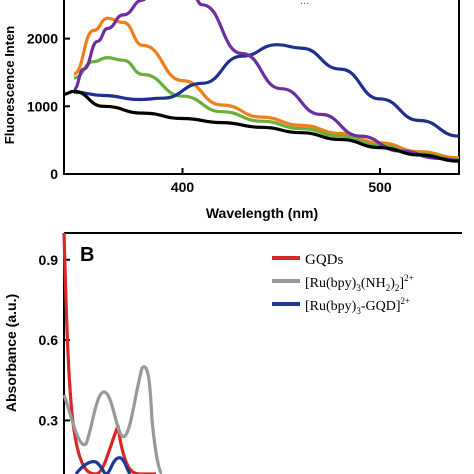  What do you see at coordinates (54, 174) in the screenshot?
I see `panel-a-ytick-label-0: 0` at bounding box center [54, 174].